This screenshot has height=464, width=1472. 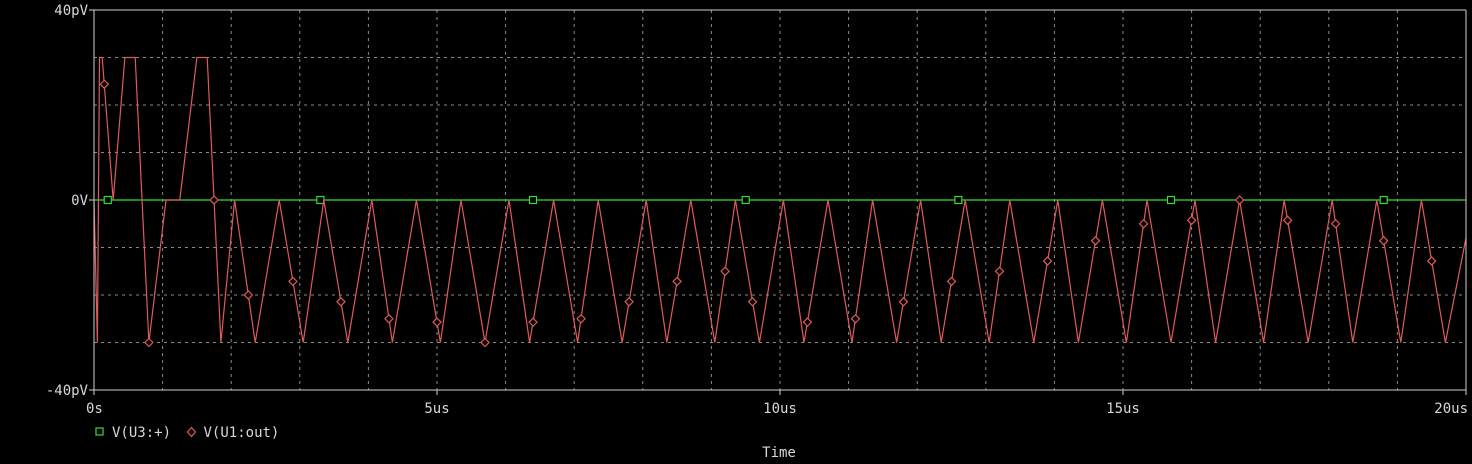 I want to click on legend-label-1: V(U3:+), so click(x=141, y=433).